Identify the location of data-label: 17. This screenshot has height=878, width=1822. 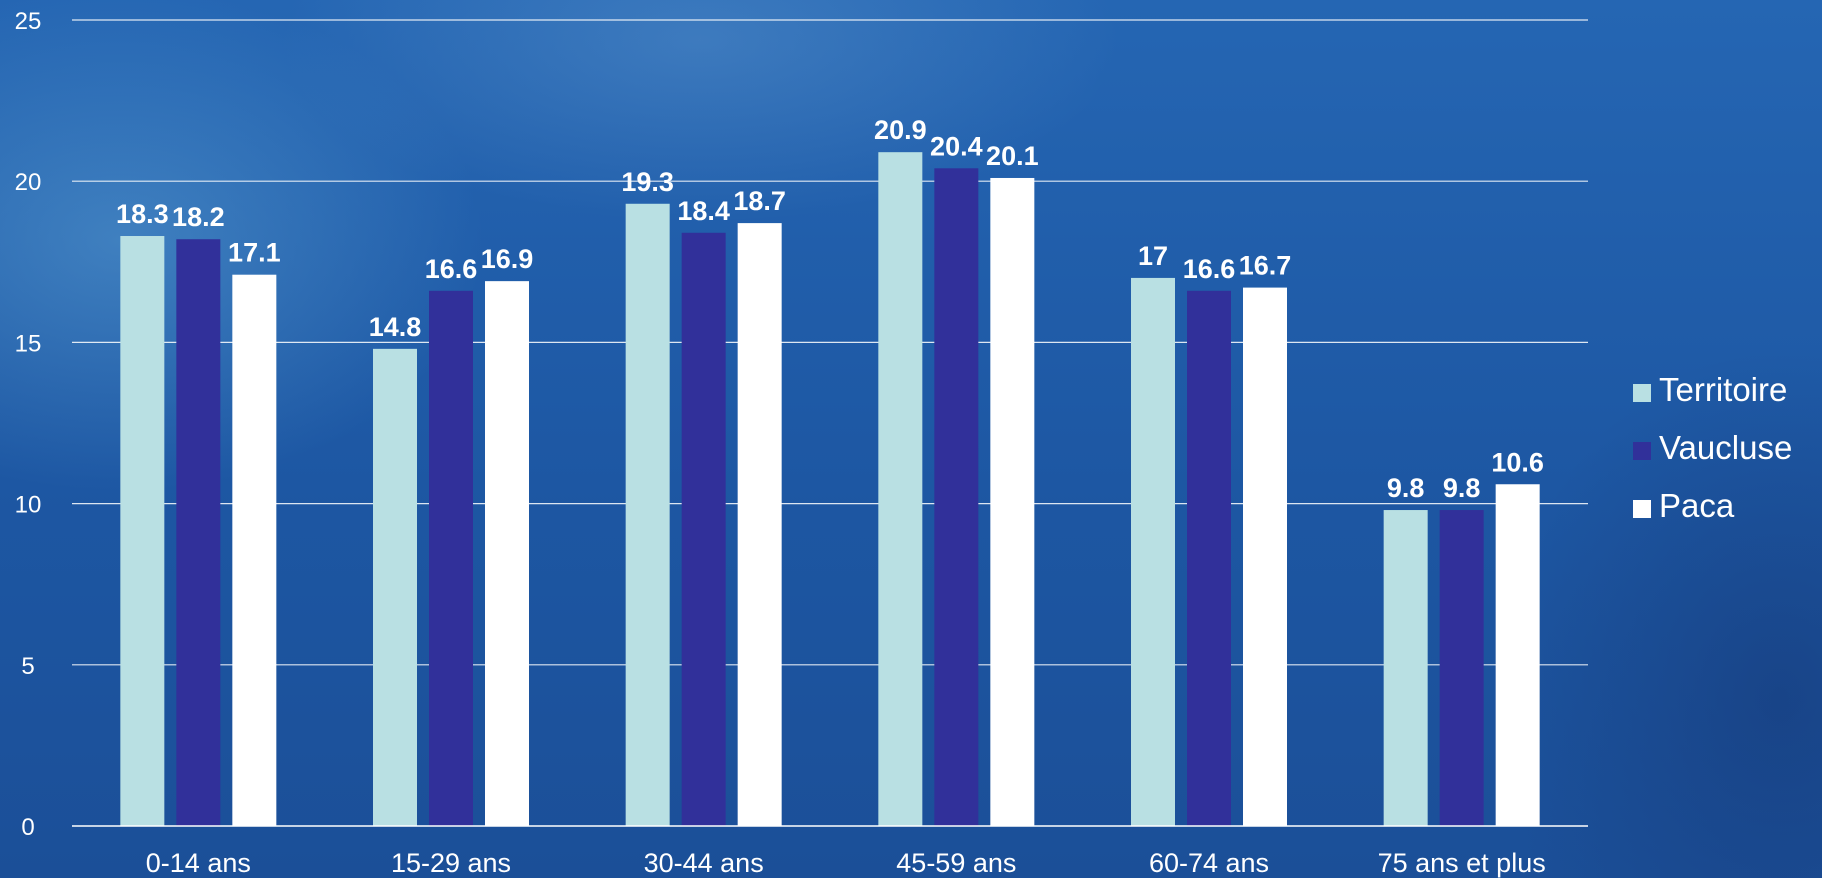
(1153, 256).